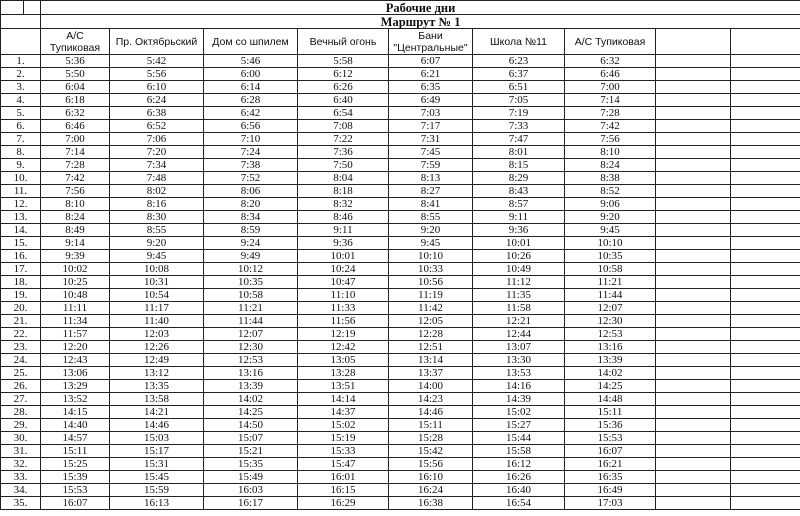  I want to click on time-cell: 6:35, so click(430, 87).